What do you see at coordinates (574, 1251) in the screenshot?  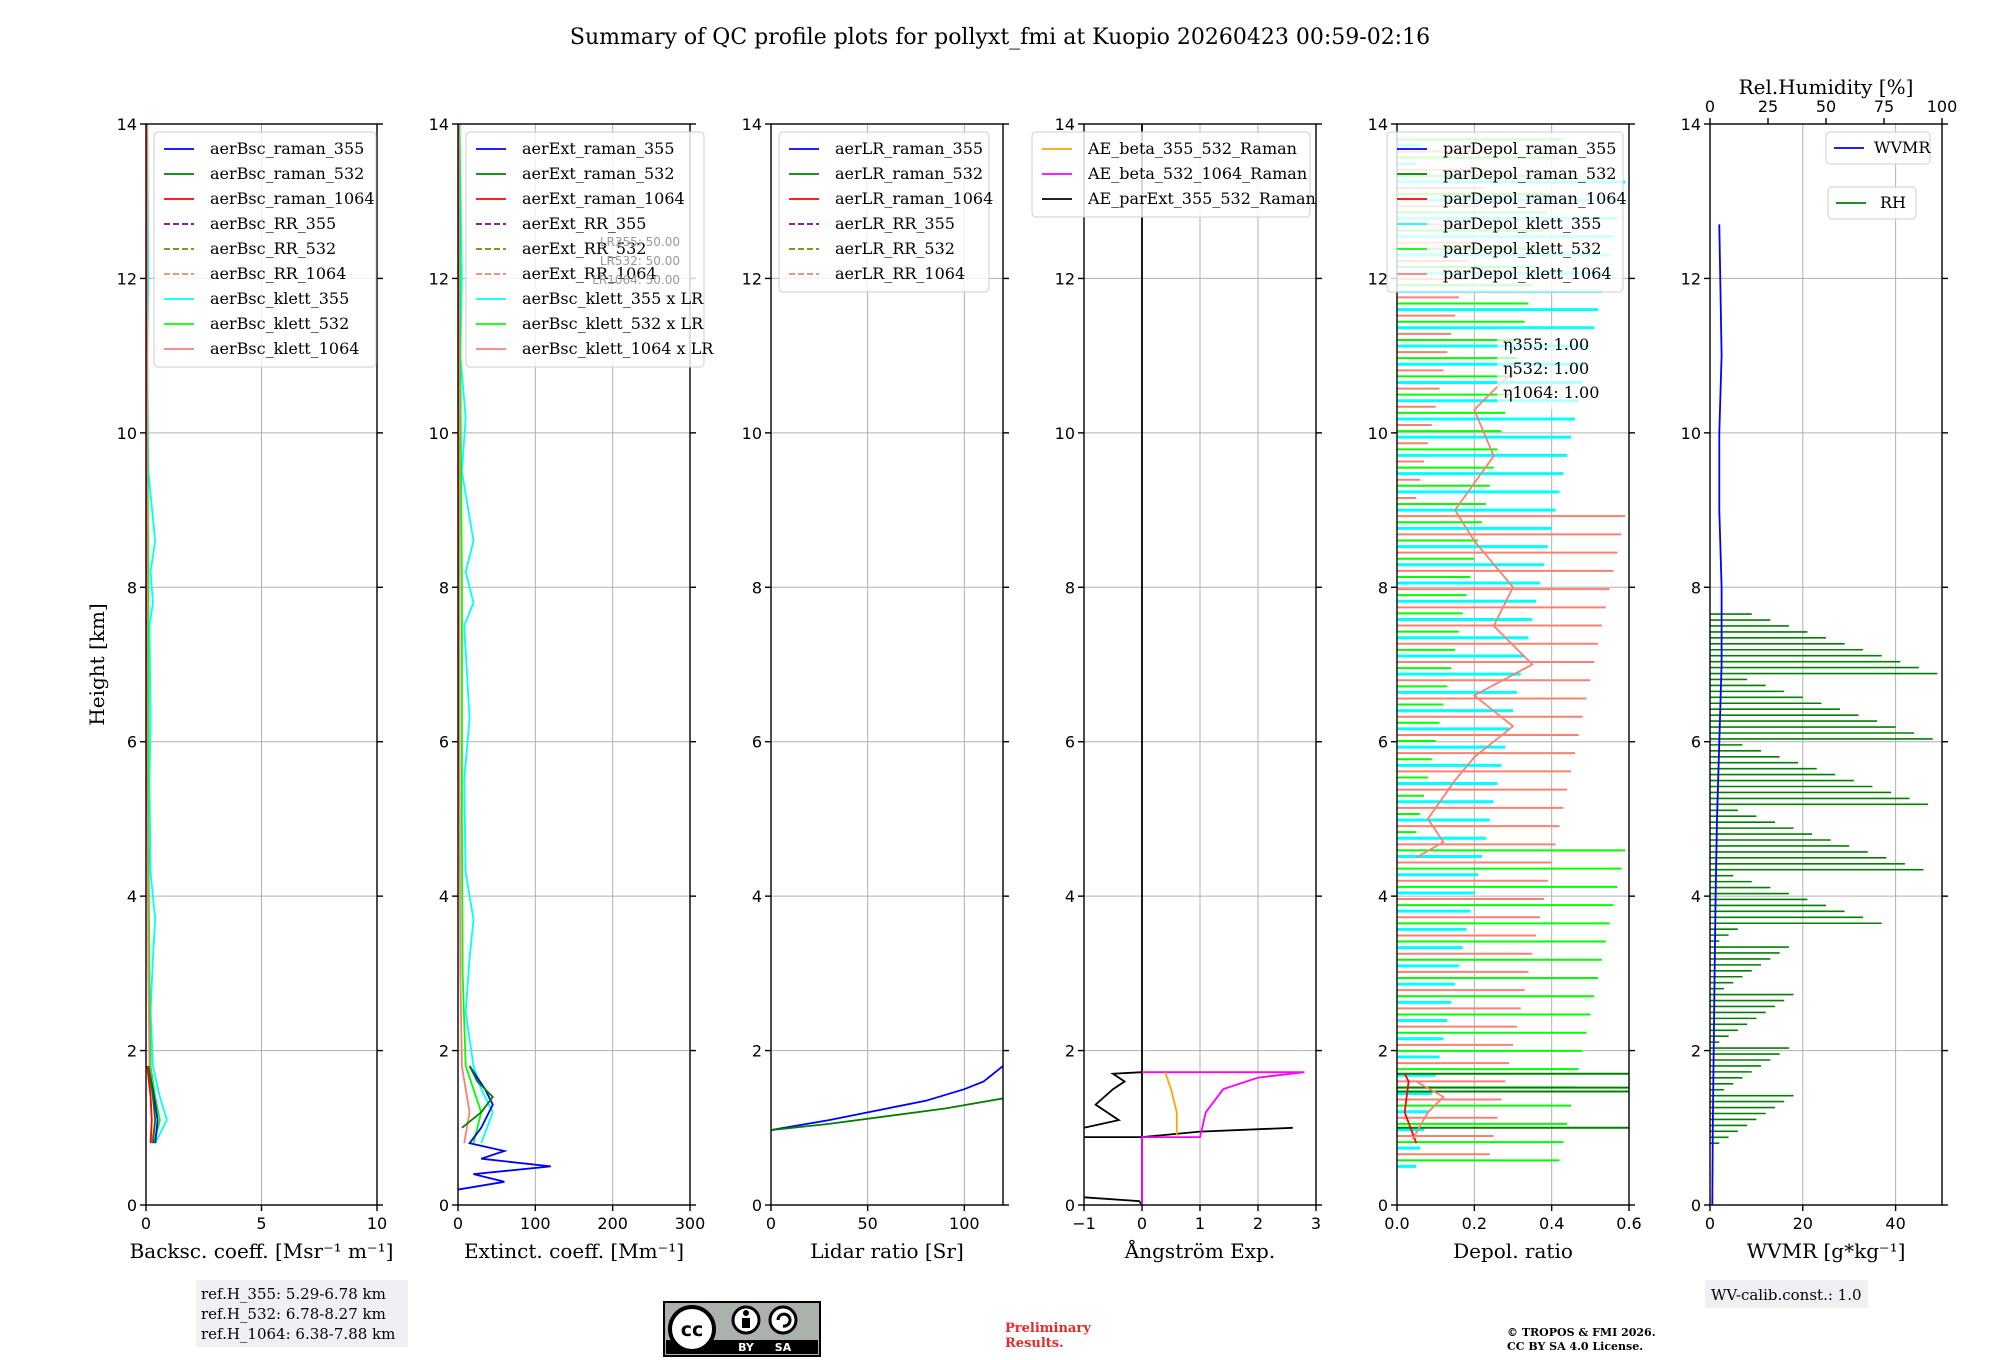 I see `x-axis-label: Extinct. coeff. [Mm⁻¹]` at bounding box center [574, 1251].